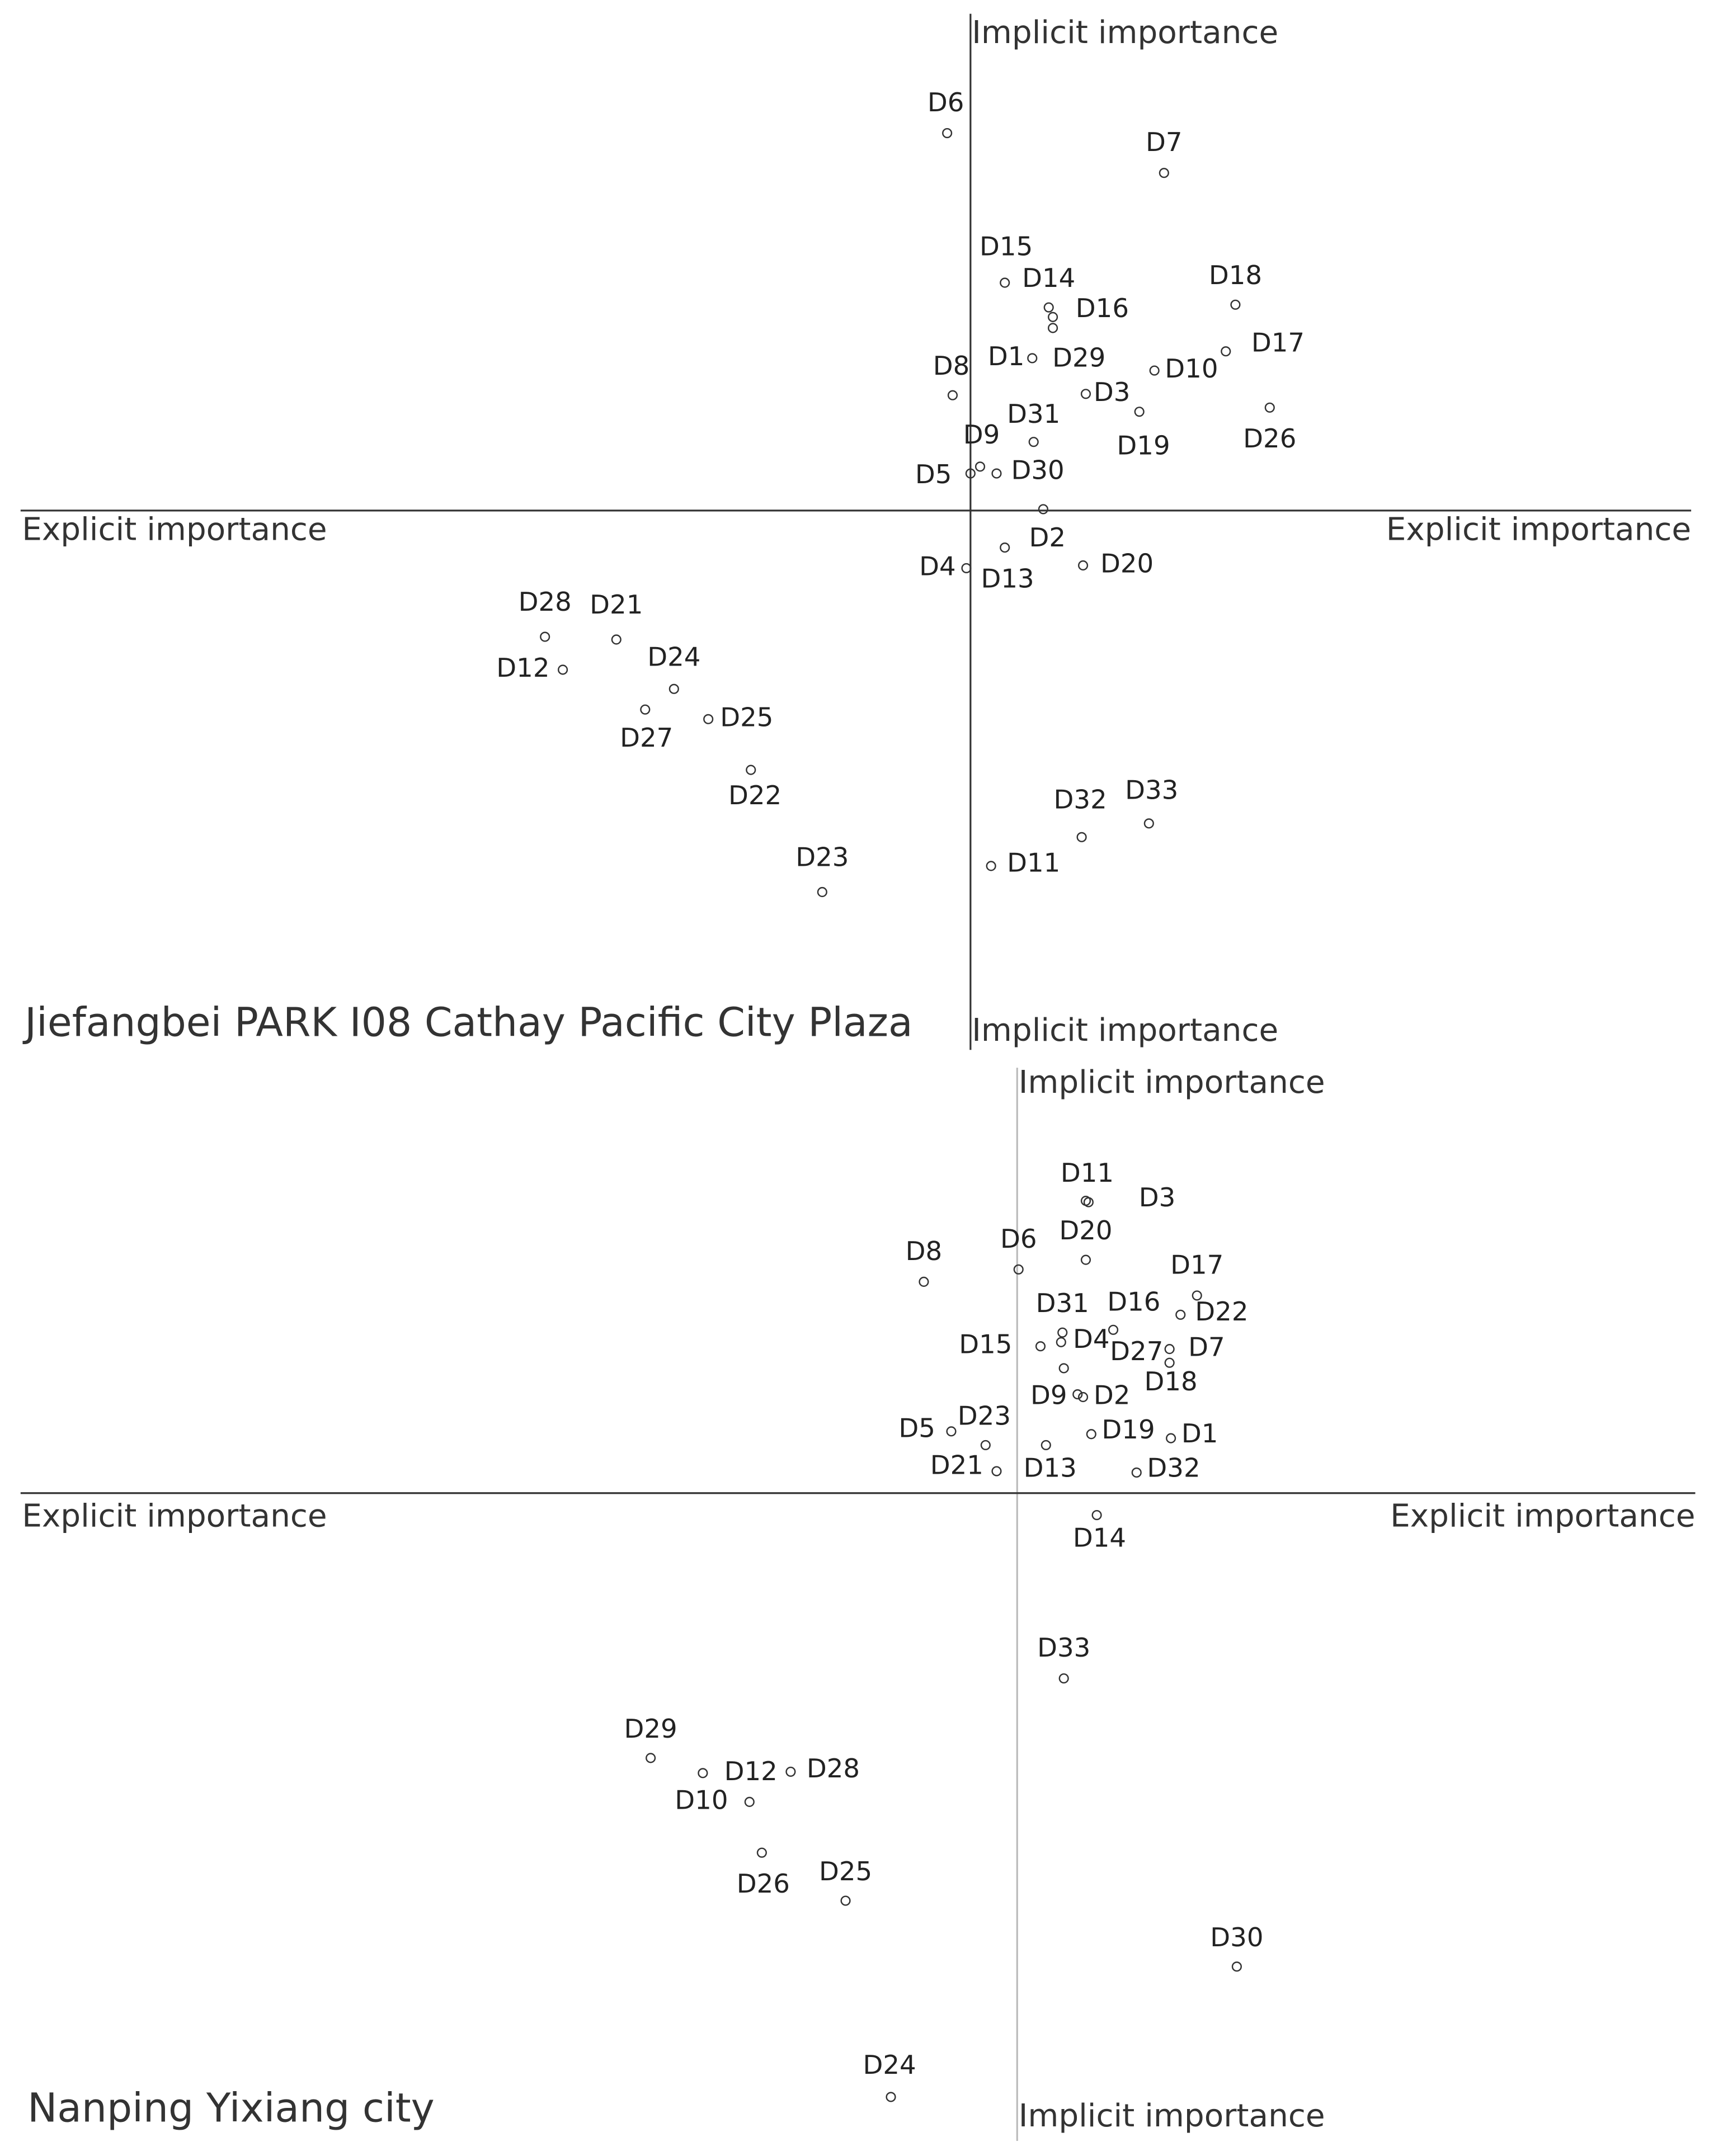 This screenshot has width=1709, height=2156. Describe the element at coordinates (1050, 1468) in the screenshot. I see `point-label: D13` at that location.